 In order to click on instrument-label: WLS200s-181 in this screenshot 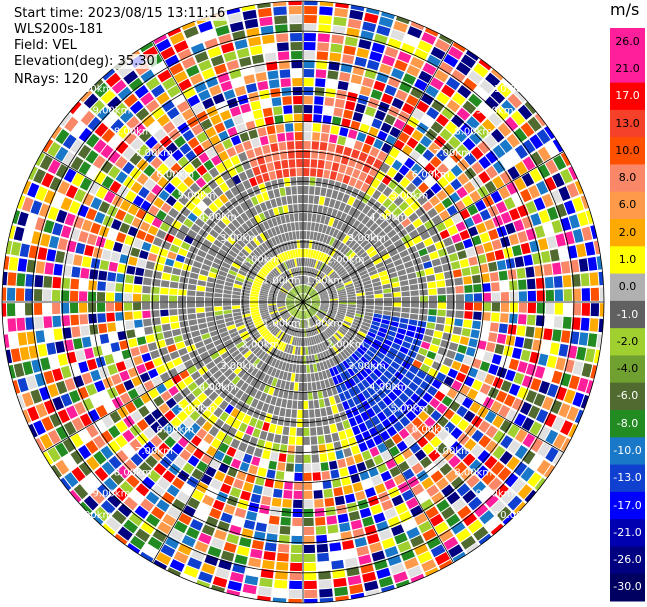, I will do `click(59, 29)`.